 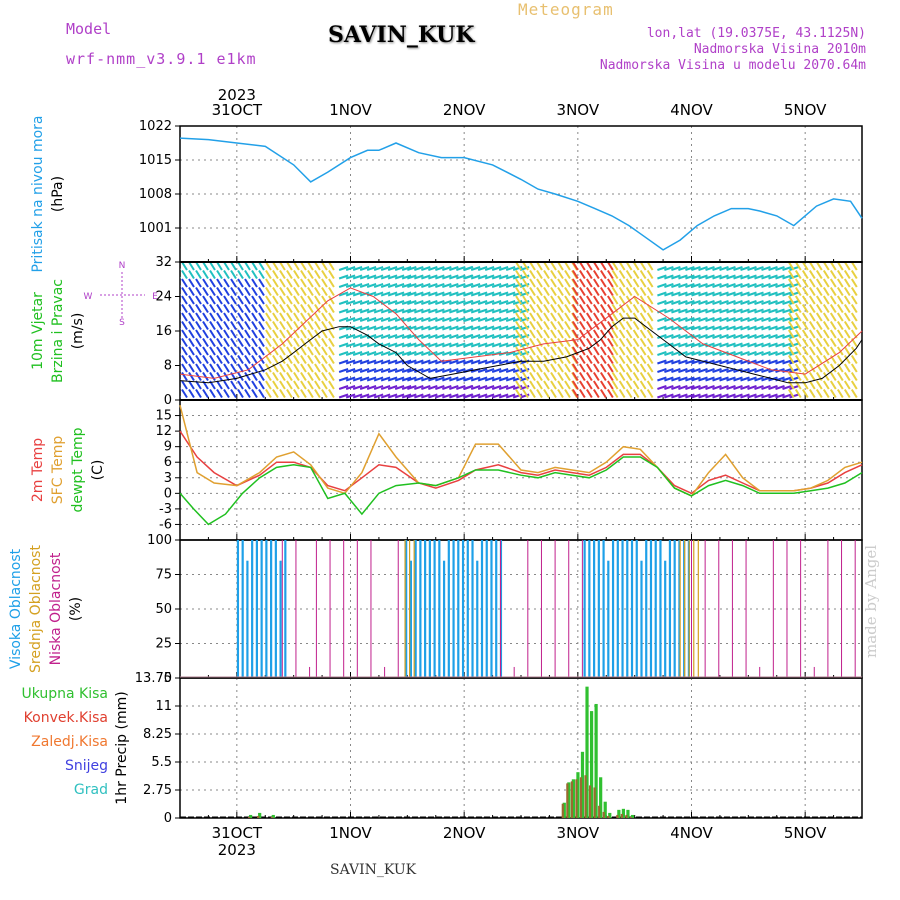 What do you see at coordinates (168, 493) in the screenshot?
I see `y-tick-label: 0` at bounding box center [168, 493].